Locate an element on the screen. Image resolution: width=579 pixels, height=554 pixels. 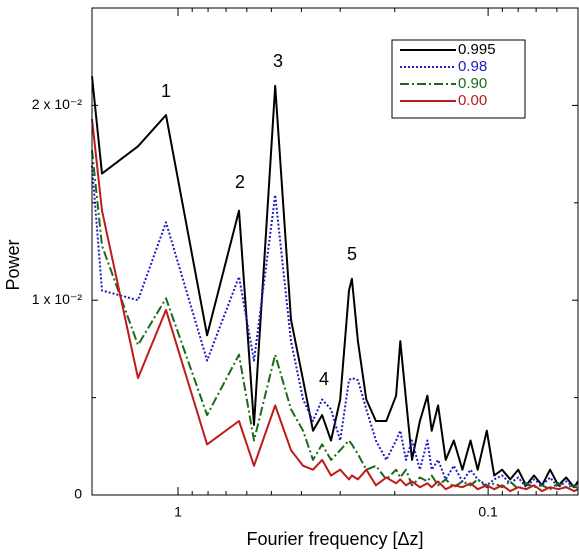
peak-annotation: 3 is located at coordinates (278, 61).